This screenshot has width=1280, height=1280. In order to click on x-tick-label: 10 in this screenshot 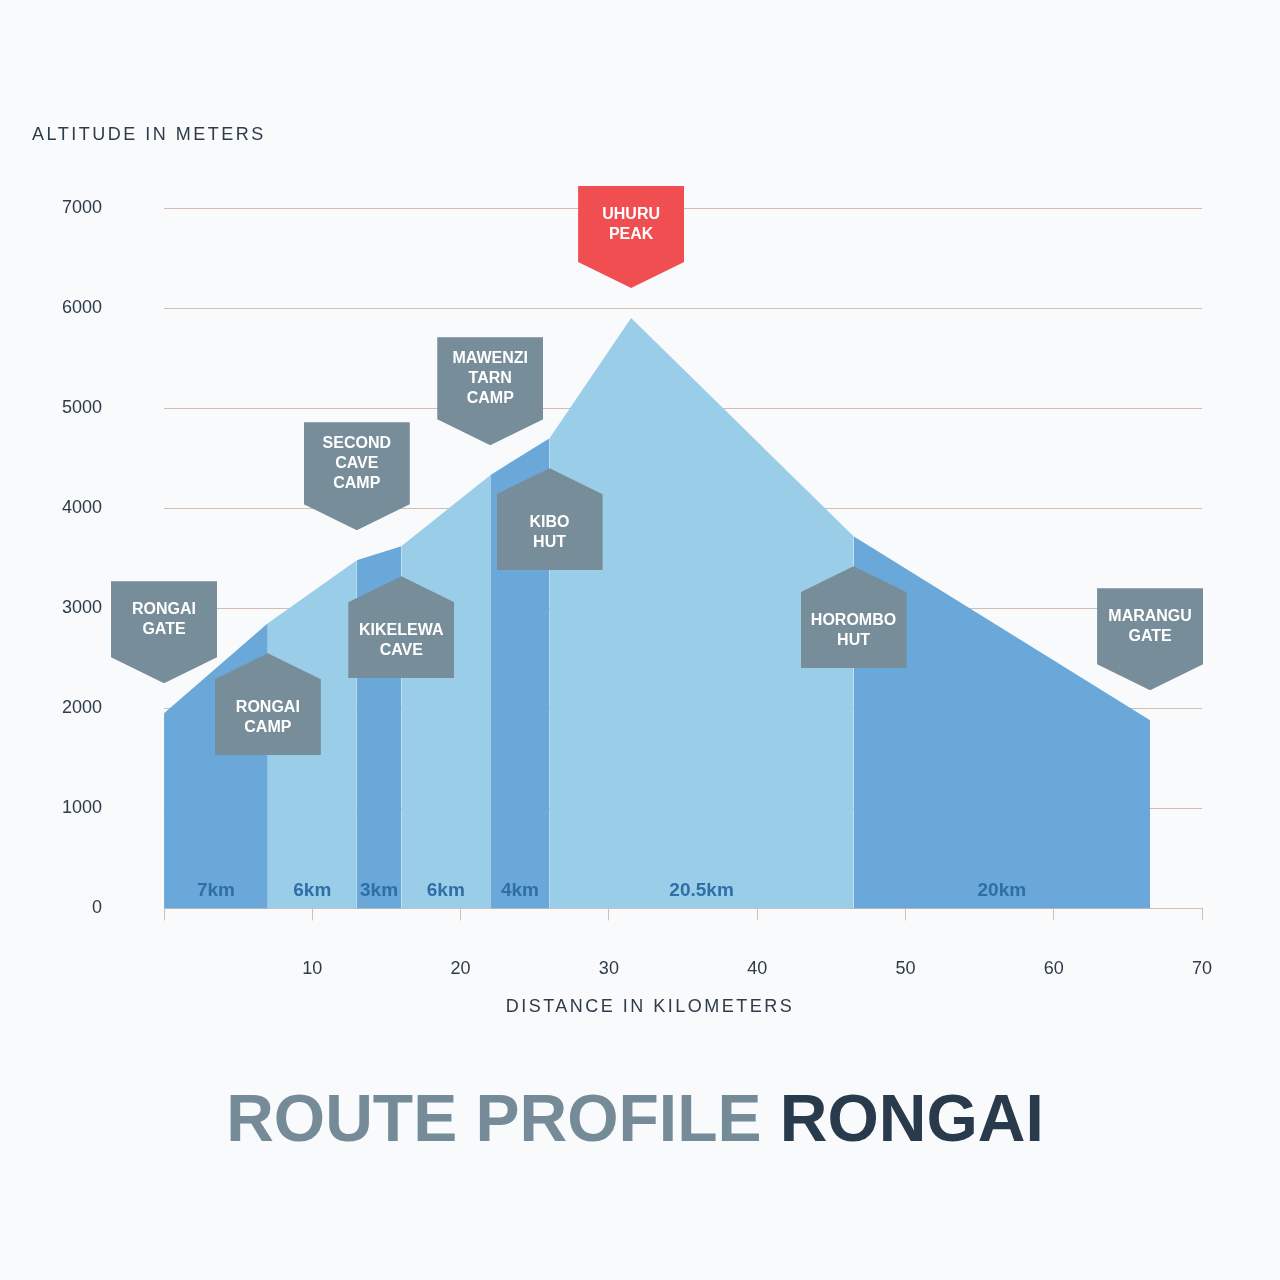, I will do `click(312, 968)`.